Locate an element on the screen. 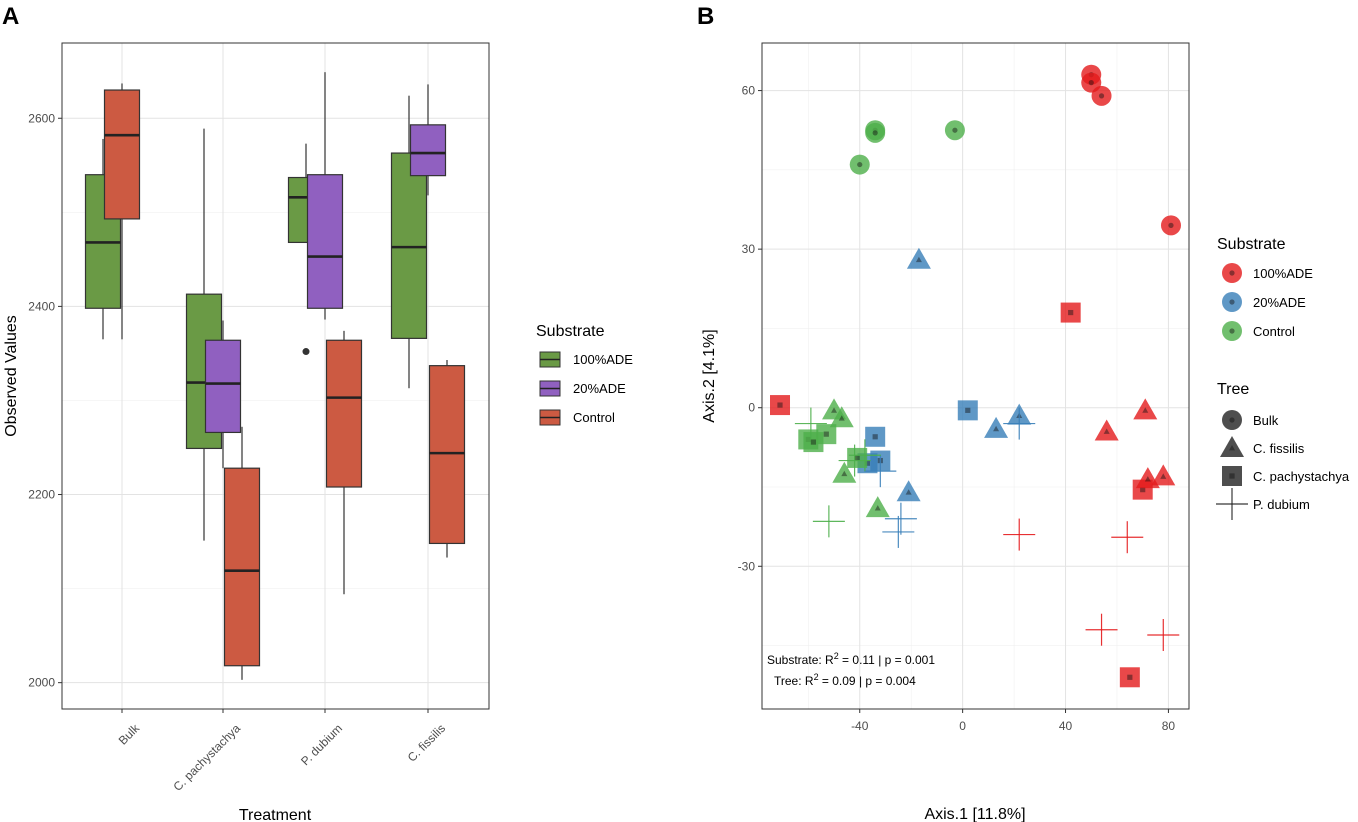  tree-legend-label: P. dubium is located at coordinates (1281, 504).